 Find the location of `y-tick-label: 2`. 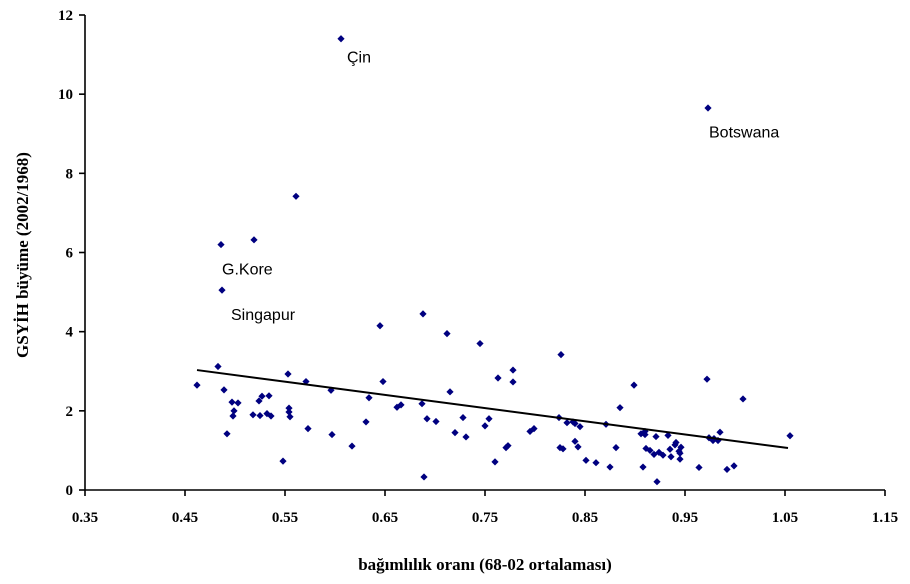

y-tick-label: 2 is located at coordinates (70, 412).